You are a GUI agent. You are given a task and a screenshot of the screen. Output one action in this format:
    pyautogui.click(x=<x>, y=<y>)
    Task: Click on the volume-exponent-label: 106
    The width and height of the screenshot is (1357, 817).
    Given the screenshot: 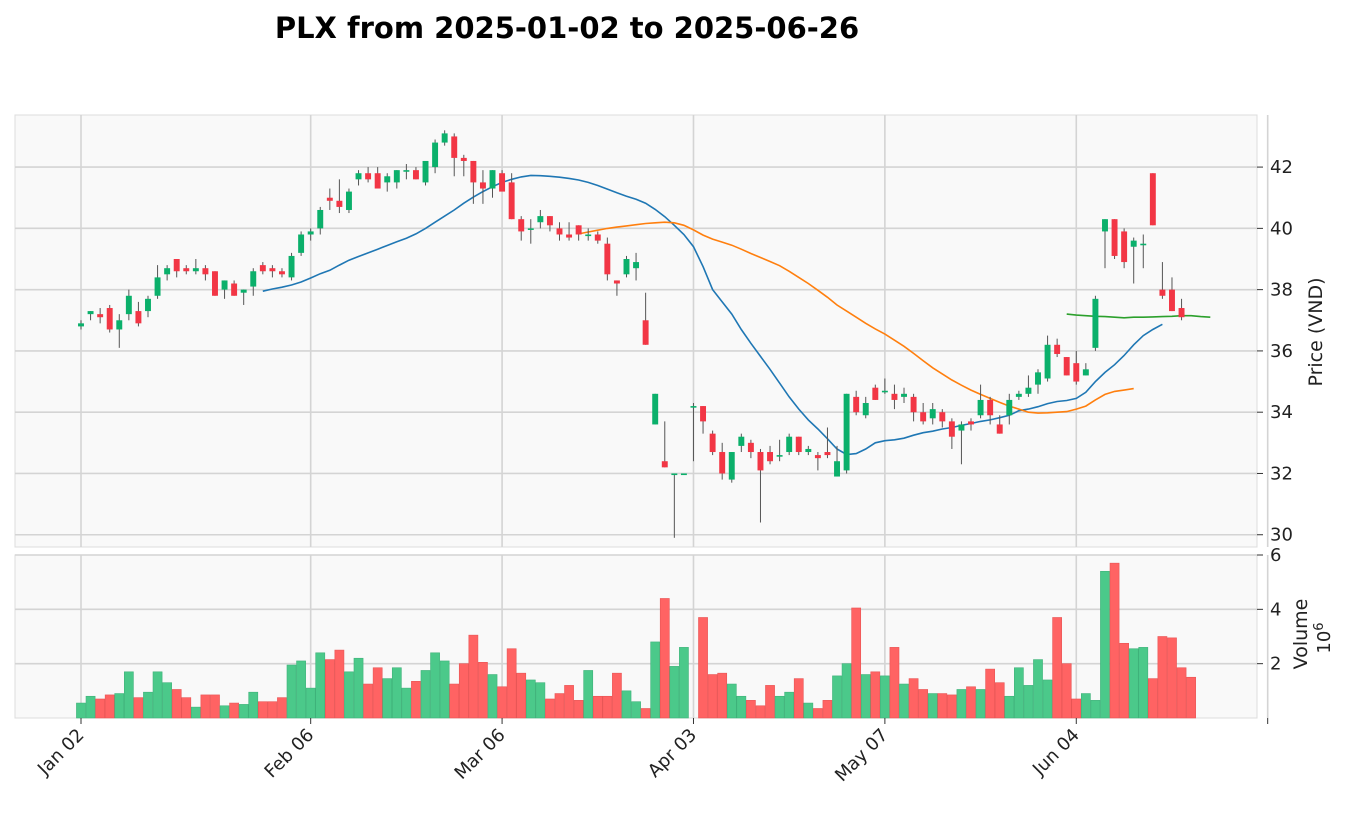 What is the action you would take?
    pyautogui.click(x=1323, y=637)
    